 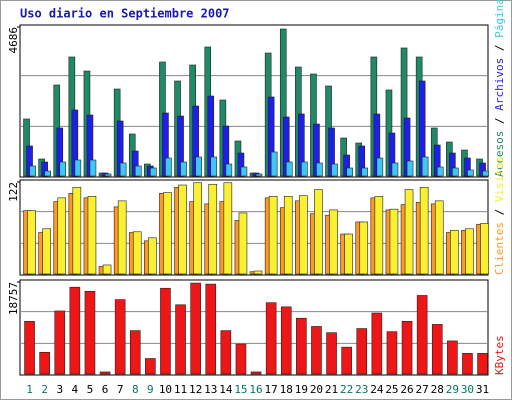 I want to click on x-tick-label: 17, so click(x=271, y=389).